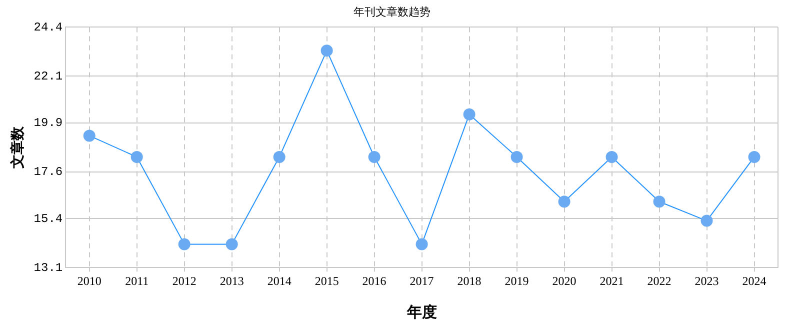 The width and height of the screenshot is (790, 330). Describe the element at coordinates (374, 281) in the screenshot. I see `x-tick-label: 2016` at that location.